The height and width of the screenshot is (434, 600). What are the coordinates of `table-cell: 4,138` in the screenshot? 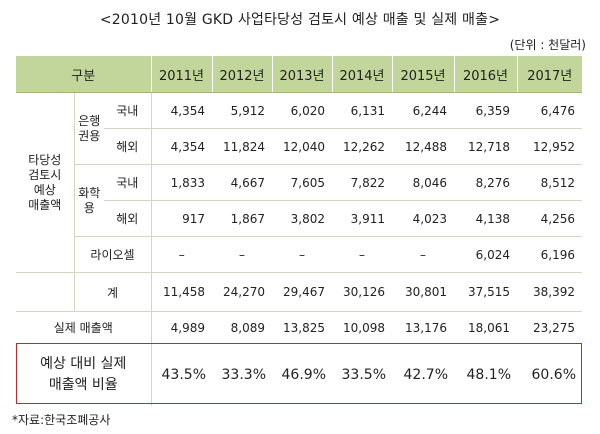 It's located at (485, 218).